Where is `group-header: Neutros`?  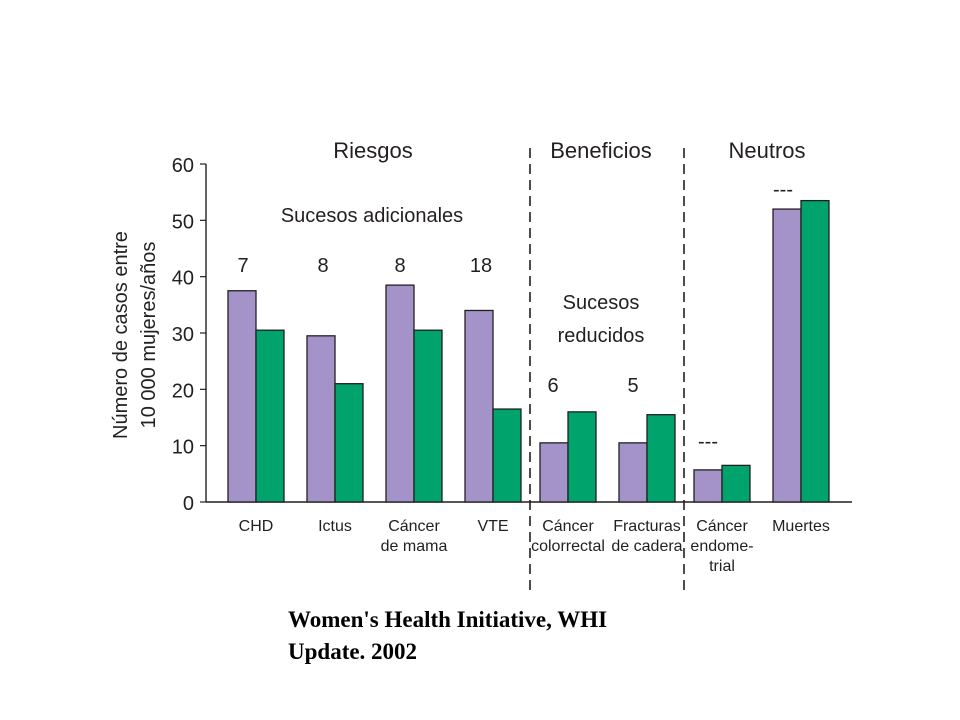
group-header: Neutros is located at coordinates (766, 150).